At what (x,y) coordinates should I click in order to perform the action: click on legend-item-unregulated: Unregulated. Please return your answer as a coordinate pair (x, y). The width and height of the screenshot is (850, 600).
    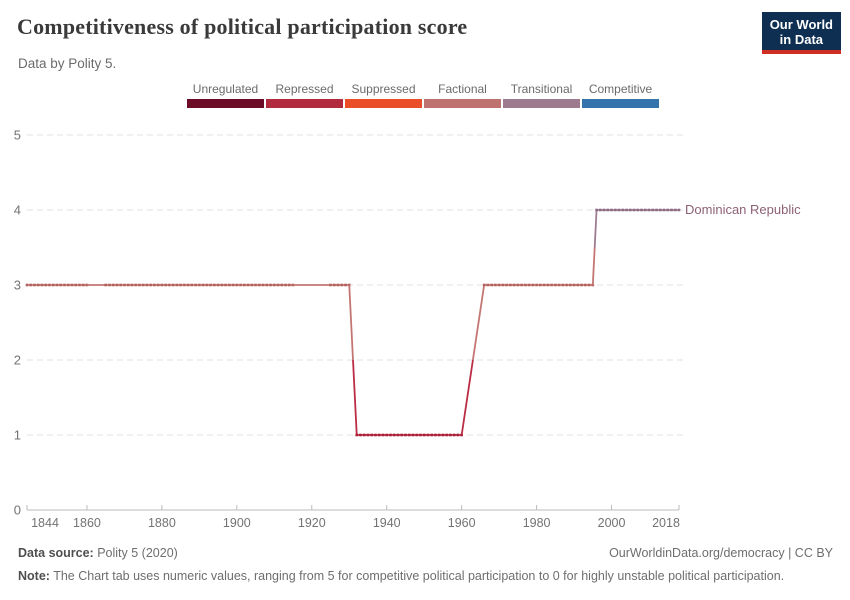
    Looking at the image, I should click on (225, 95).